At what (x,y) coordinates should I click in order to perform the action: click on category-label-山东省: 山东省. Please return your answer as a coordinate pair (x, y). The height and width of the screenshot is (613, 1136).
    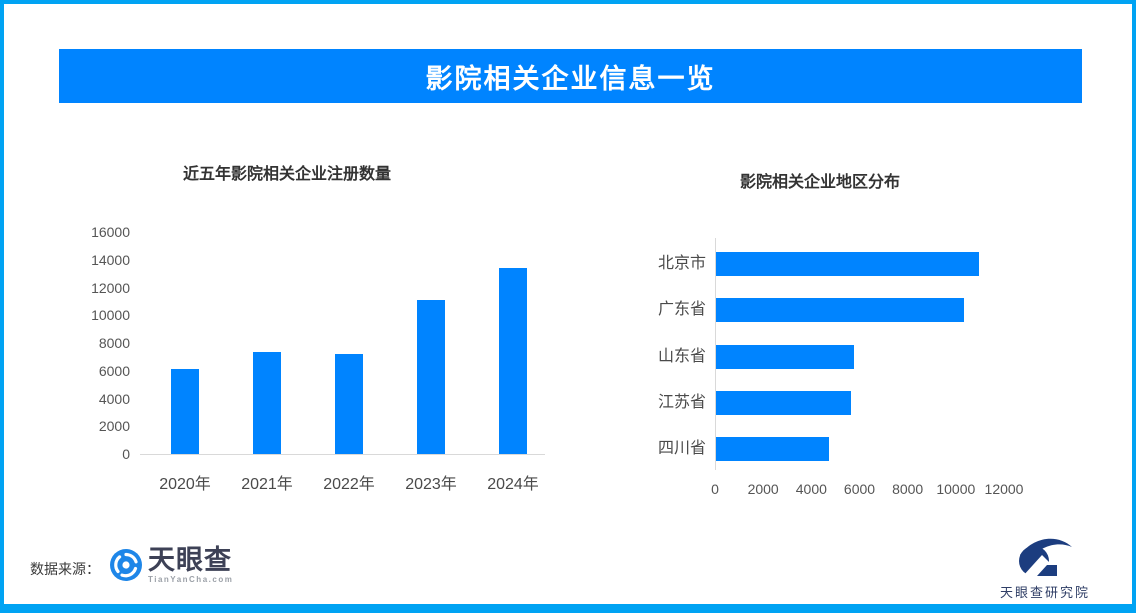
    Looking at the image, I should click on (681, 356).